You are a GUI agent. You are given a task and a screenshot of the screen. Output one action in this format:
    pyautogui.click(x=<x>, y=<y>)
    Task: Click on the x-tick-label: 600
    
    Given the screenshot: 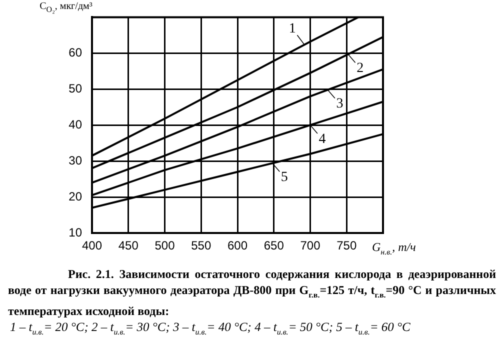 What is the action you would take?
    pyautogui.click(x=237, y=245)
    